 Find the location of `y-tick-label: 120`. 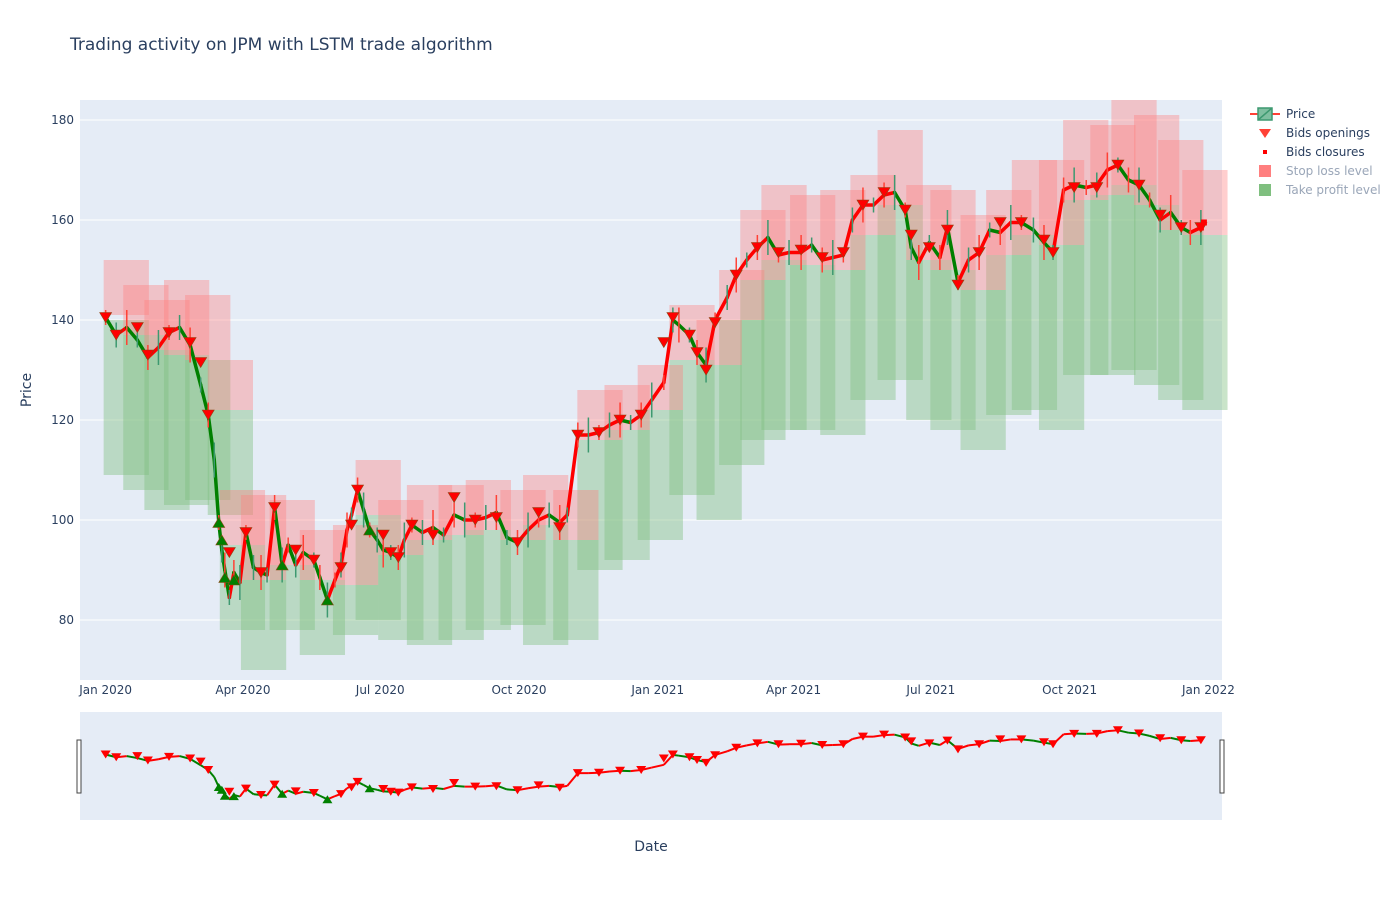

y-tick-label: 120 is located at coordinates (62, 420).